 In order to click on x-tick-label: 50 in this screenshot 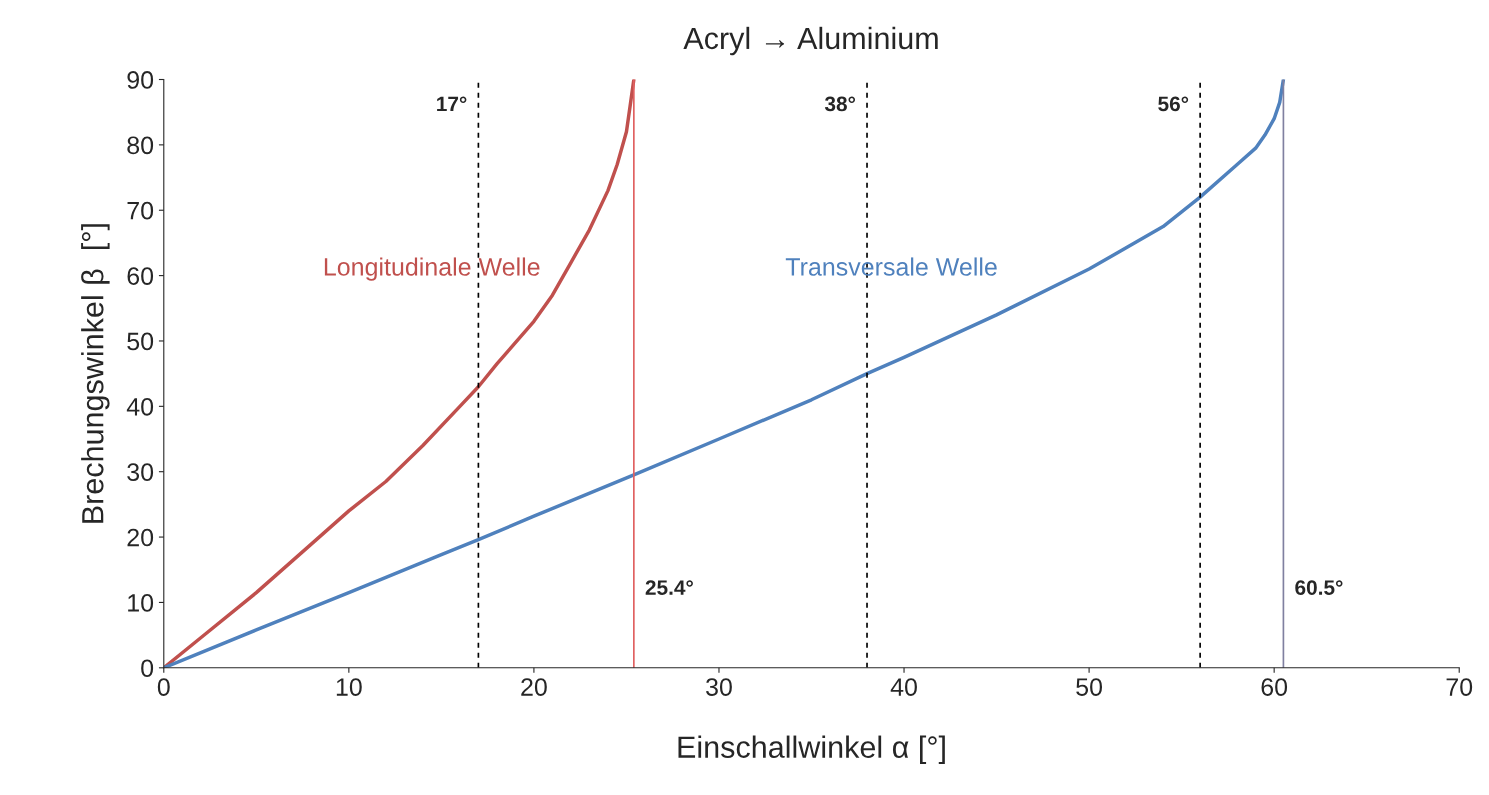, I will do `click(1089, 687)`.